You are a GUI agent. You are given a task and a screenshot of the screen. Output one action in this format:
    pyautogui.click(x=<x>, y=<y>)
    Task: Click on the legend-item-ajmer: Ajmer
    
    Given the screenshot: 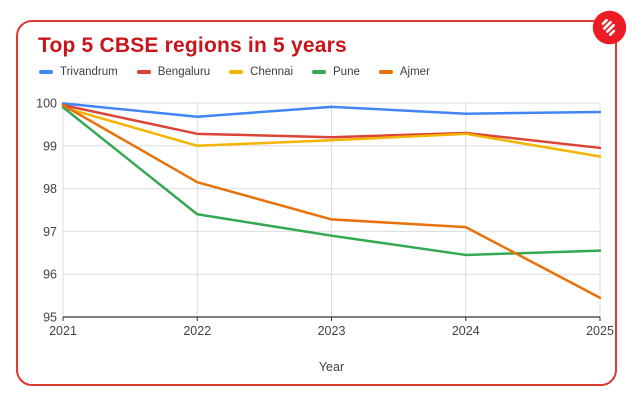 What is the action you would take?
    pyautogui.click(x=404, y=72)
    